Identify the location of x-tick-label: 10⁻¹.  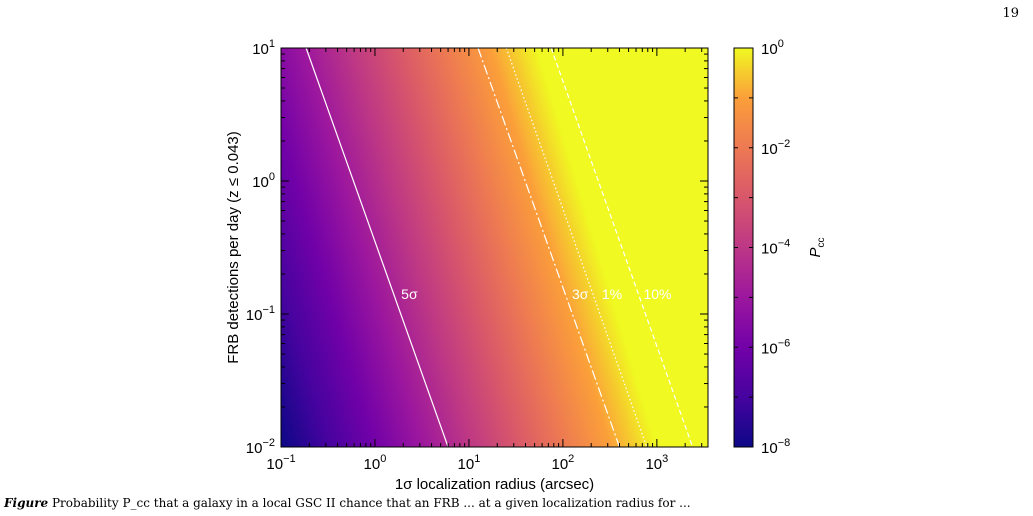
(280, 463).